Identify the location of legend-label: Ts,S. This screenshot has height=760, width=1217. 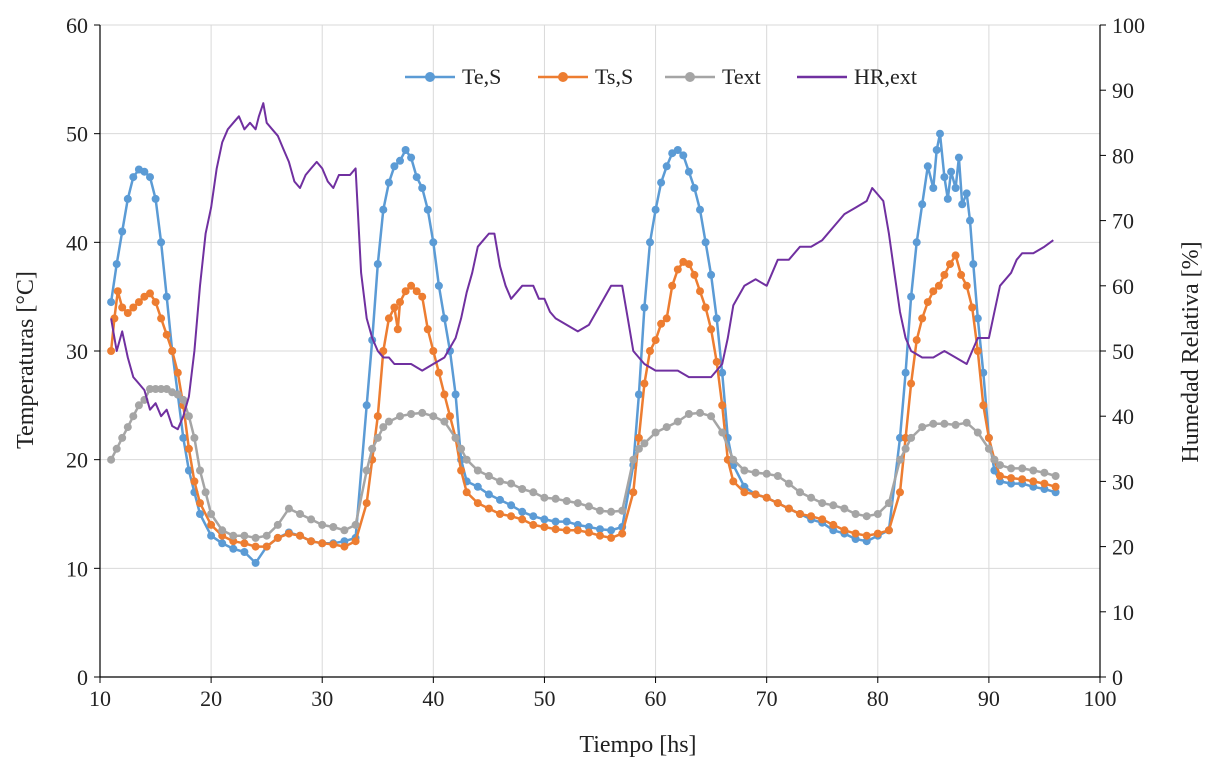
(614, 76).